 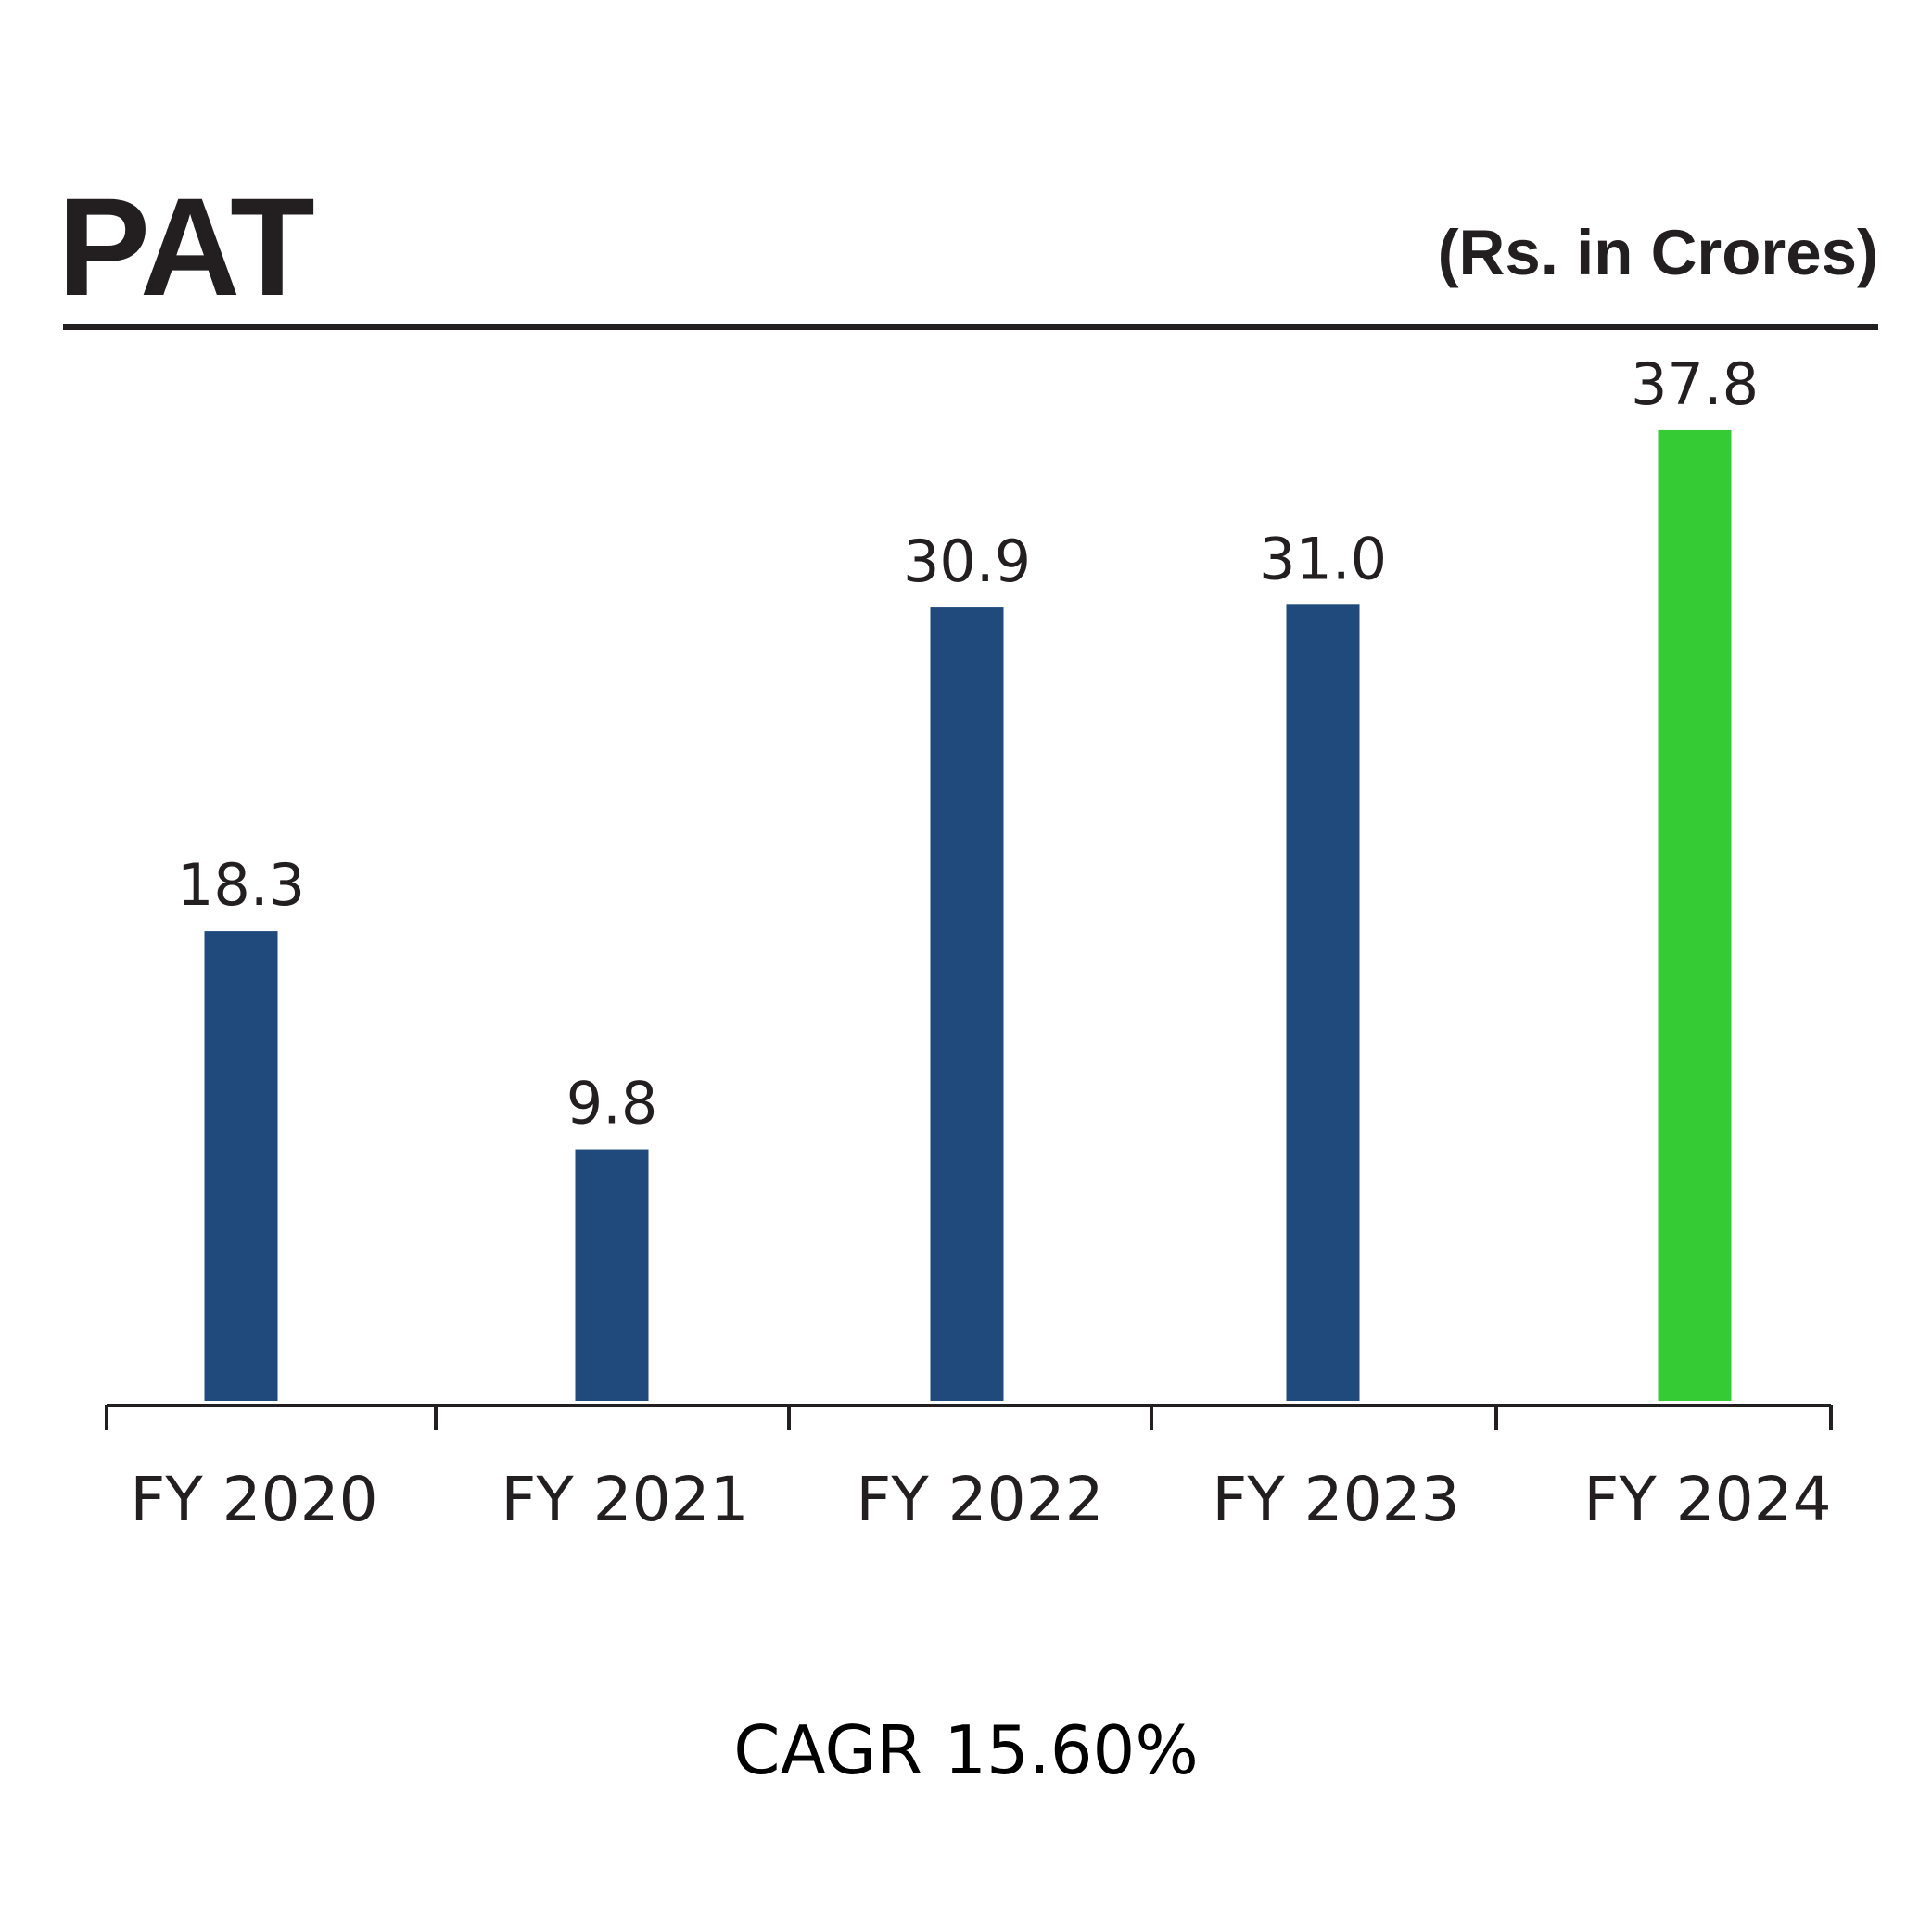 What do you see at coordinates (624, 1499) in the screenshot?
I see `category-label: FY 2021` at bounding box center [624, 1499].